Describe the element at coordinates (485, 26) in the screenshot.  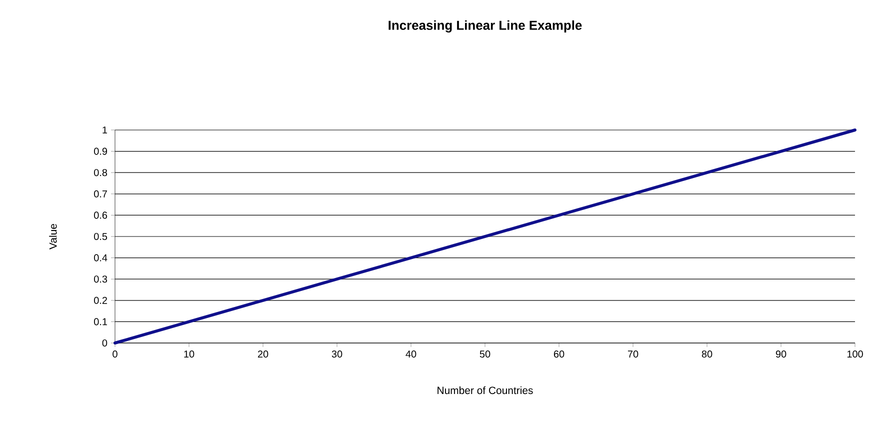
I see `chart-title: Increasing Linear Line Example` at that location.